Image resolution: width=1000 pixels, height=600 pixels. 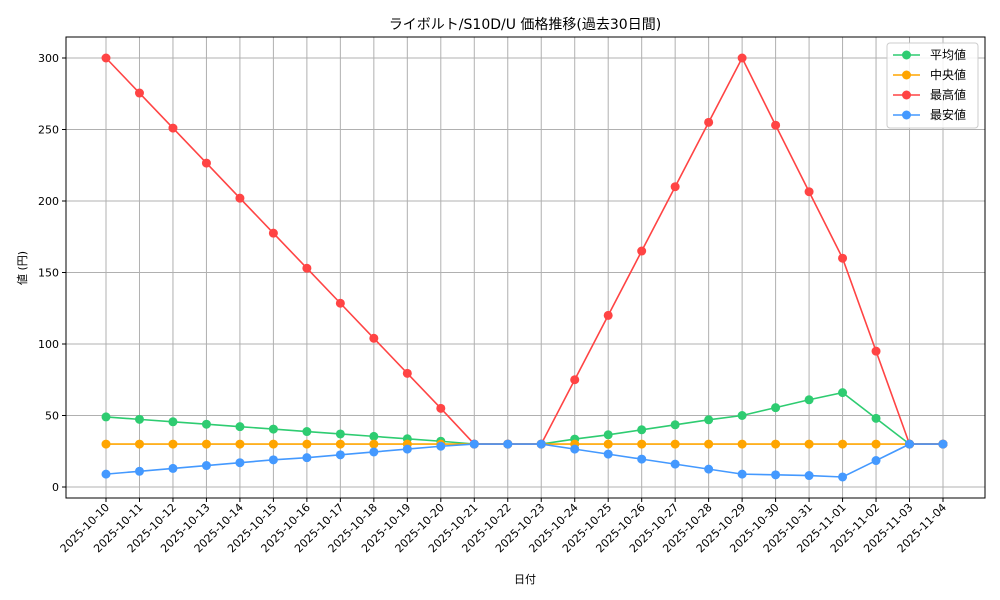 I want to click on y-tick-label: 0, so click(x=55, y=487).